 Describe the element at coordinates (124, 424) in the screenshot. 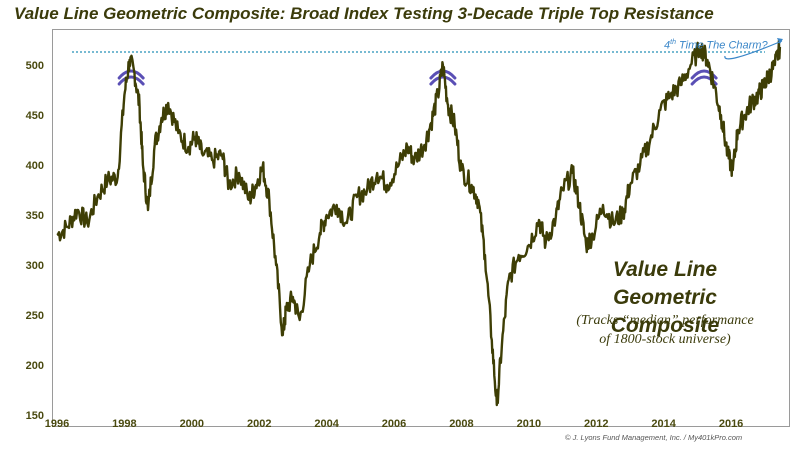

I see `x-tick-label: 1998` at that location.